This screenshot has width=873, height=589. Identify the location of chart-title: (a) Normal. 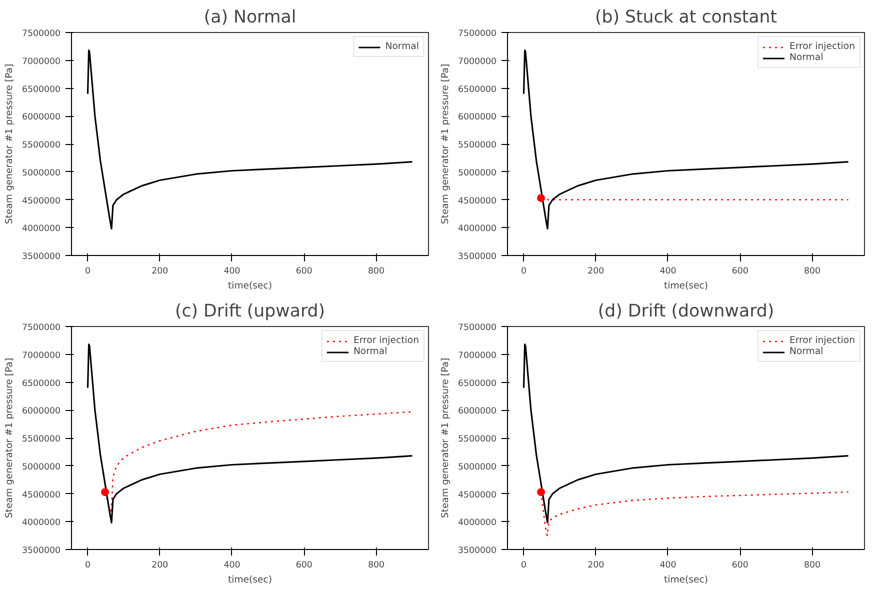
(250, 18).